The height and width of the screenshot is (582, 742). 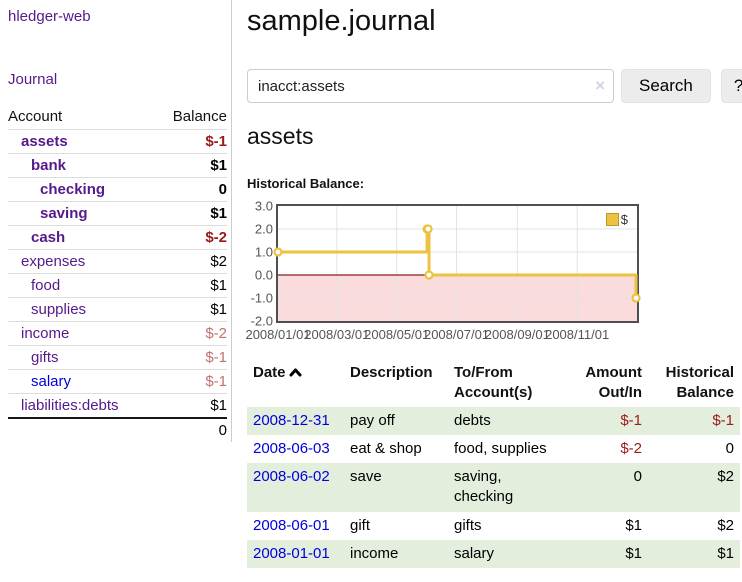 I want to click on accounts-total-row: 0, so click(x=117, y=429).